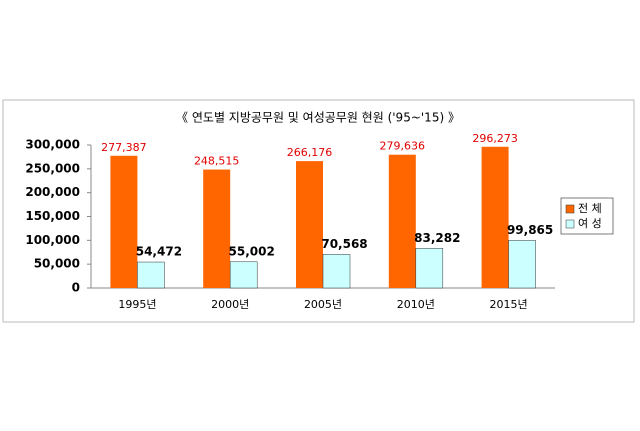  What do you see at coordinates (318, 118) in the screenshot?
I see `chart-title: 《 연도별 지방공무원 및 여성공무원 현원 ('95~'15) 》` at bounding box center [318, 118].